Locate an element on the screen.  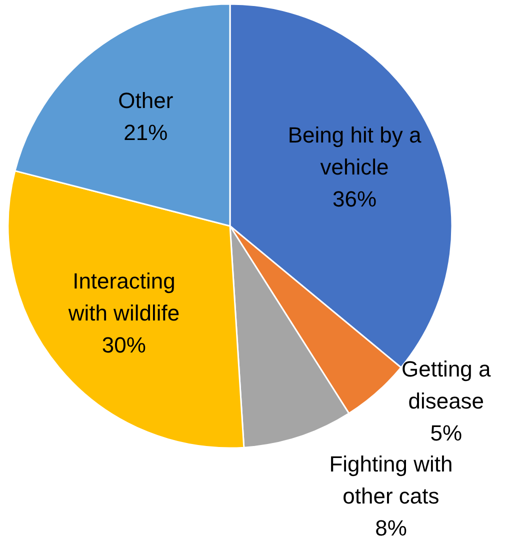
slice-label: Other is located at coordinates (146, 101).